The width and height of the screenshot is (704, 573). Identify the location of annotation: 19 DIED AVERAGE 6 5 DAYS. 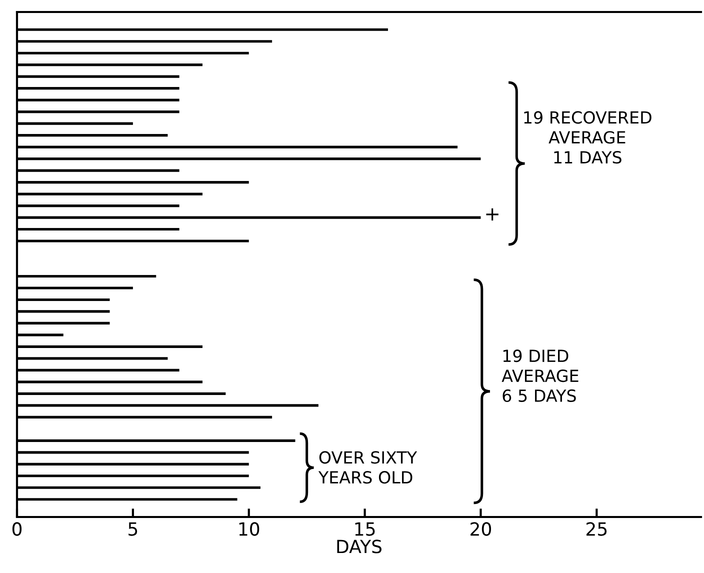
(540, 376).